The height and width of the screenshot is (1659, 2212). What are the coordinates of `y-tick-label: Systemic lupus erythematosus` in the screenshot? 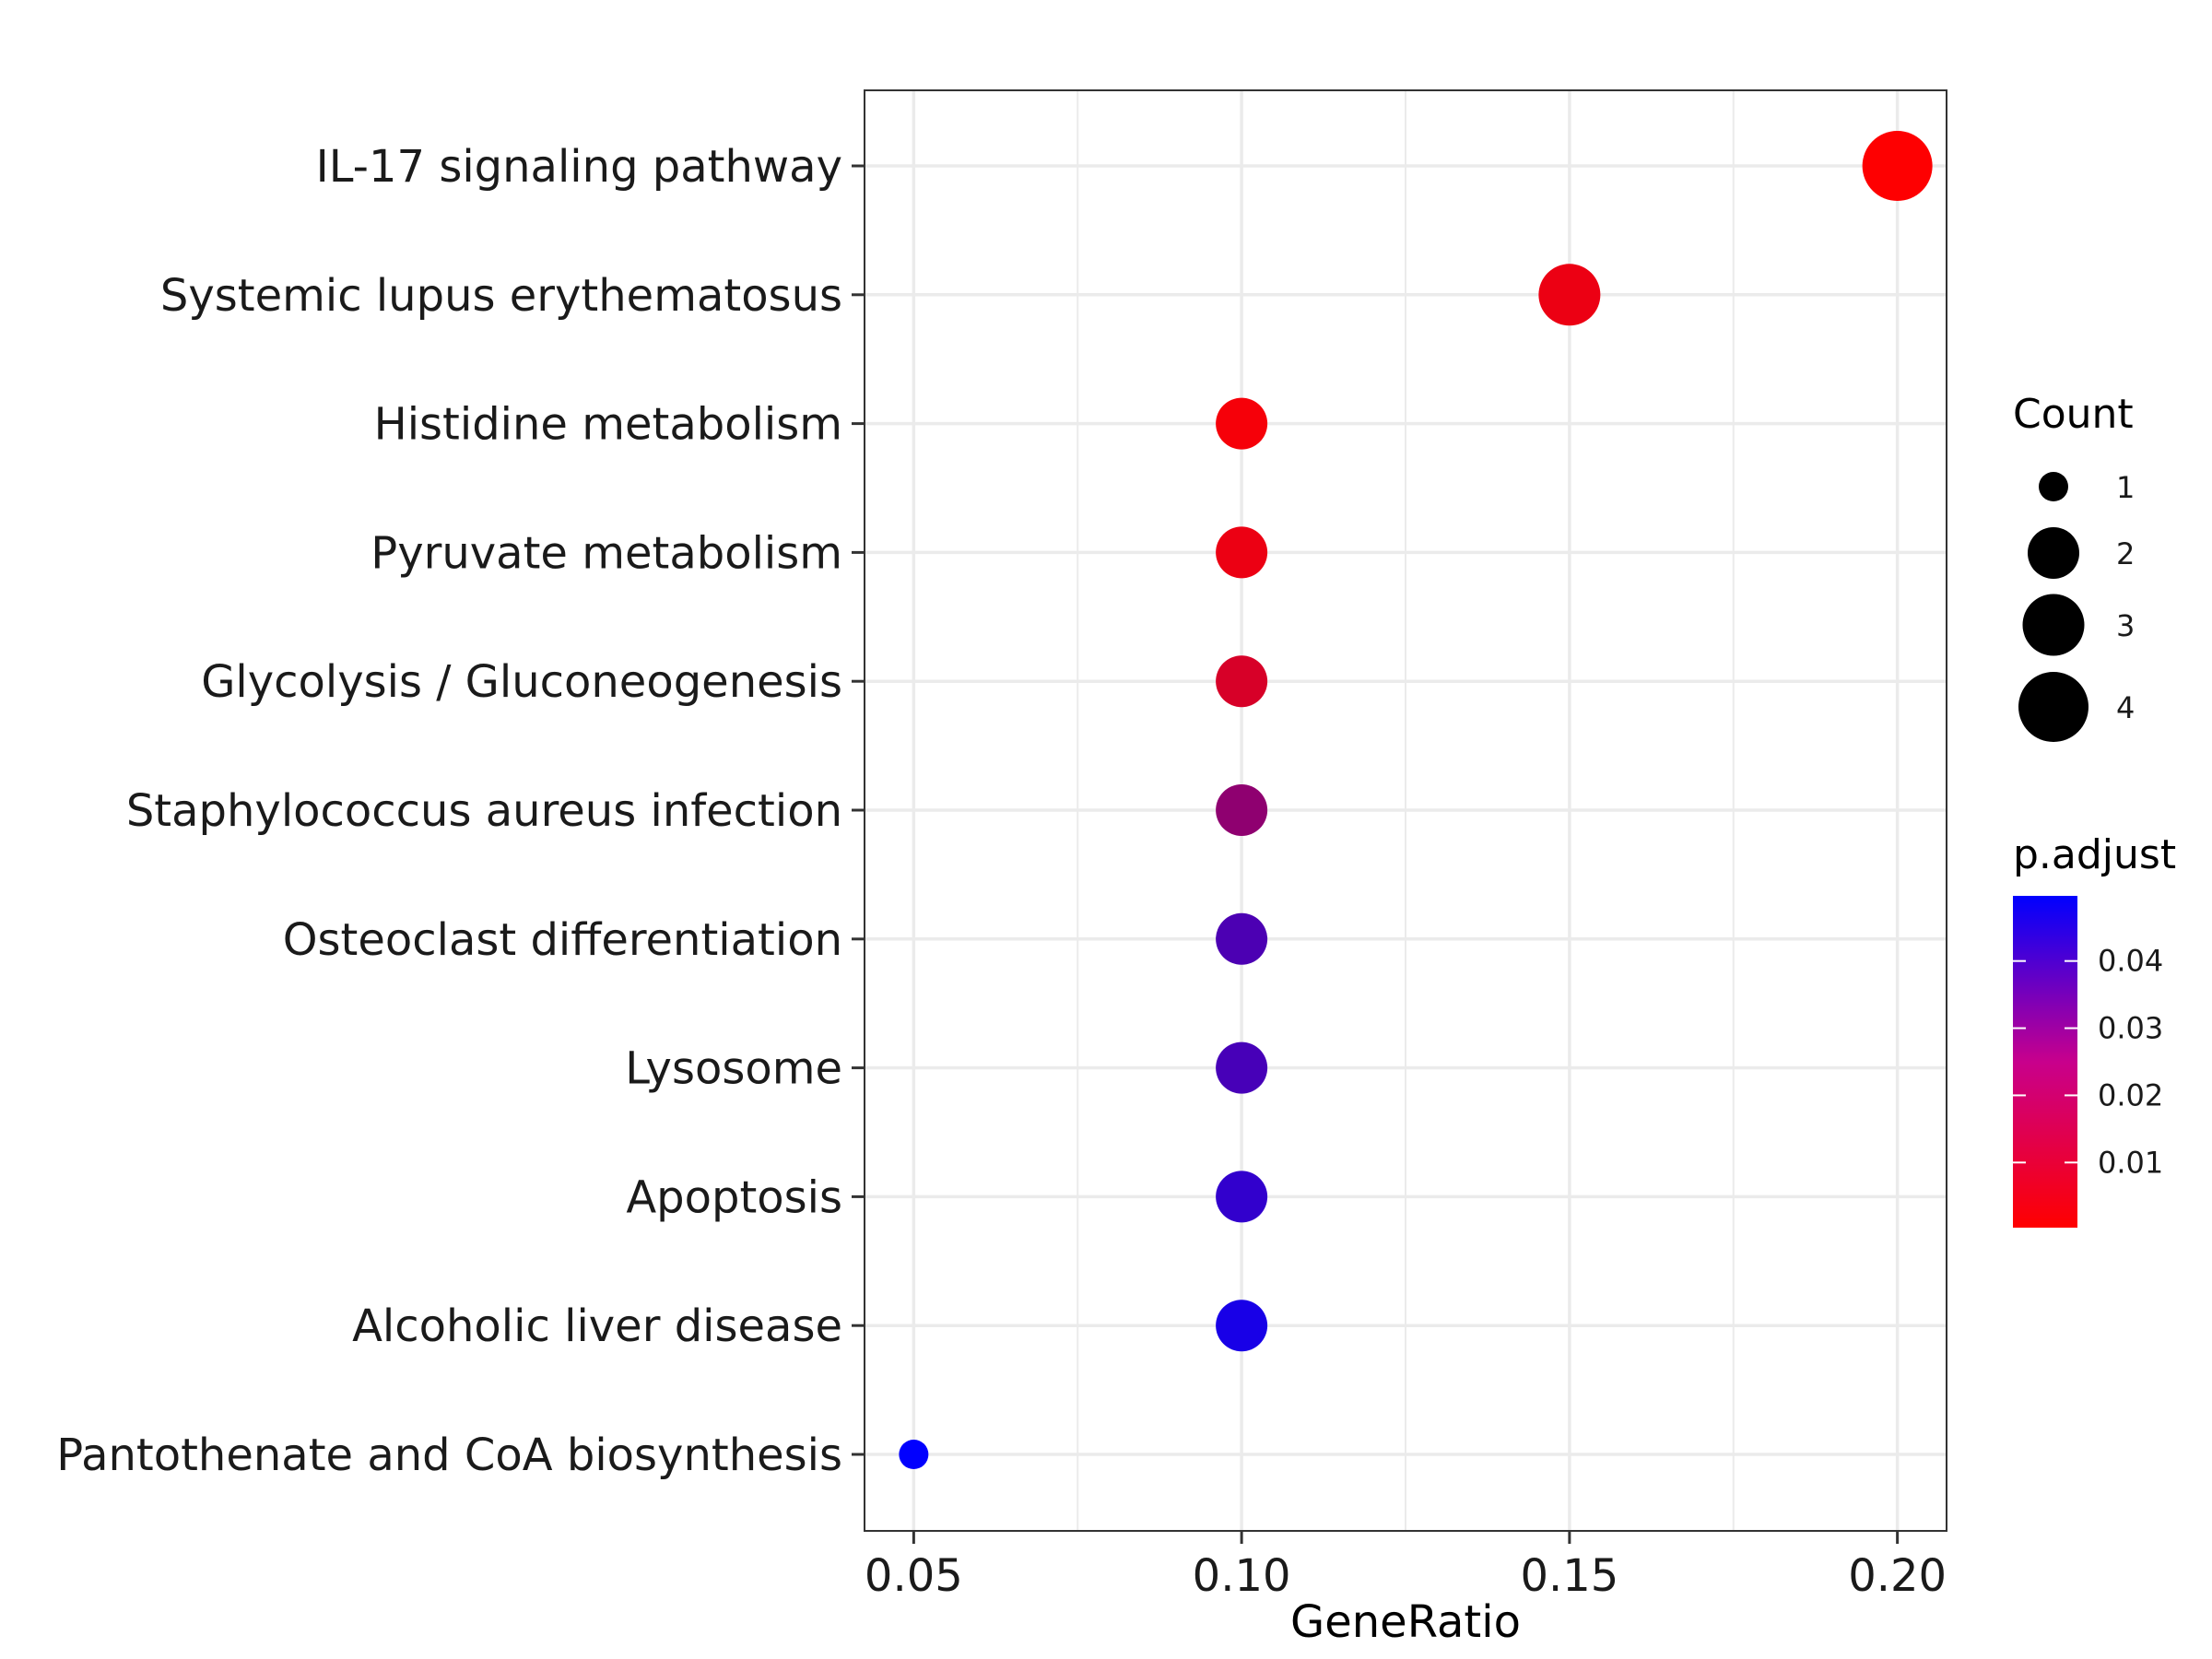 It's located at (501, 296).